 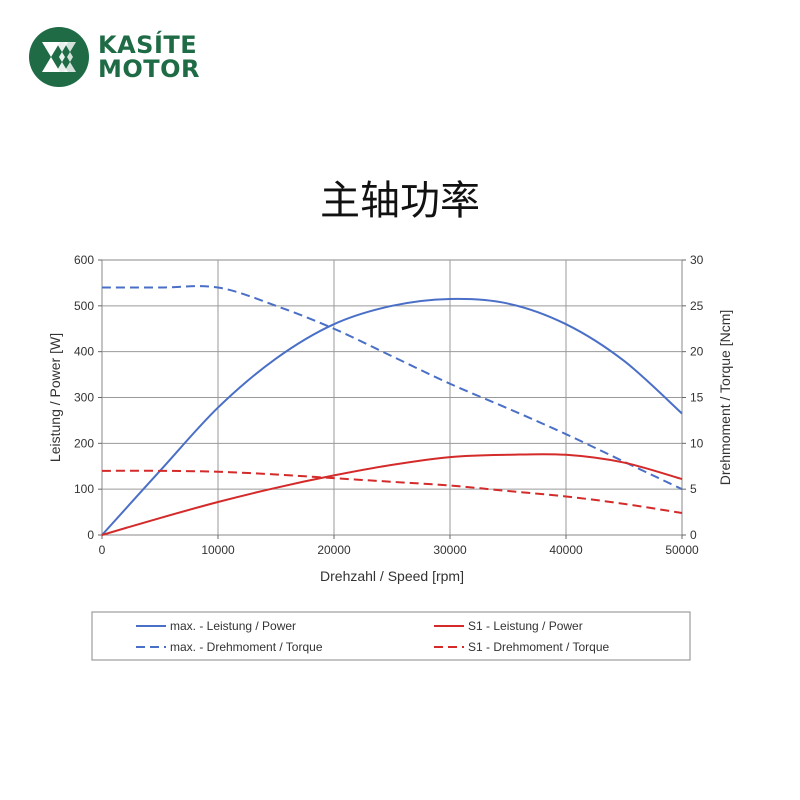 What do you see at coordinates (525, 626) in the screenshot?
I see `legend-label: S1 - Leistung / Power` at bounding box center [525, 626].